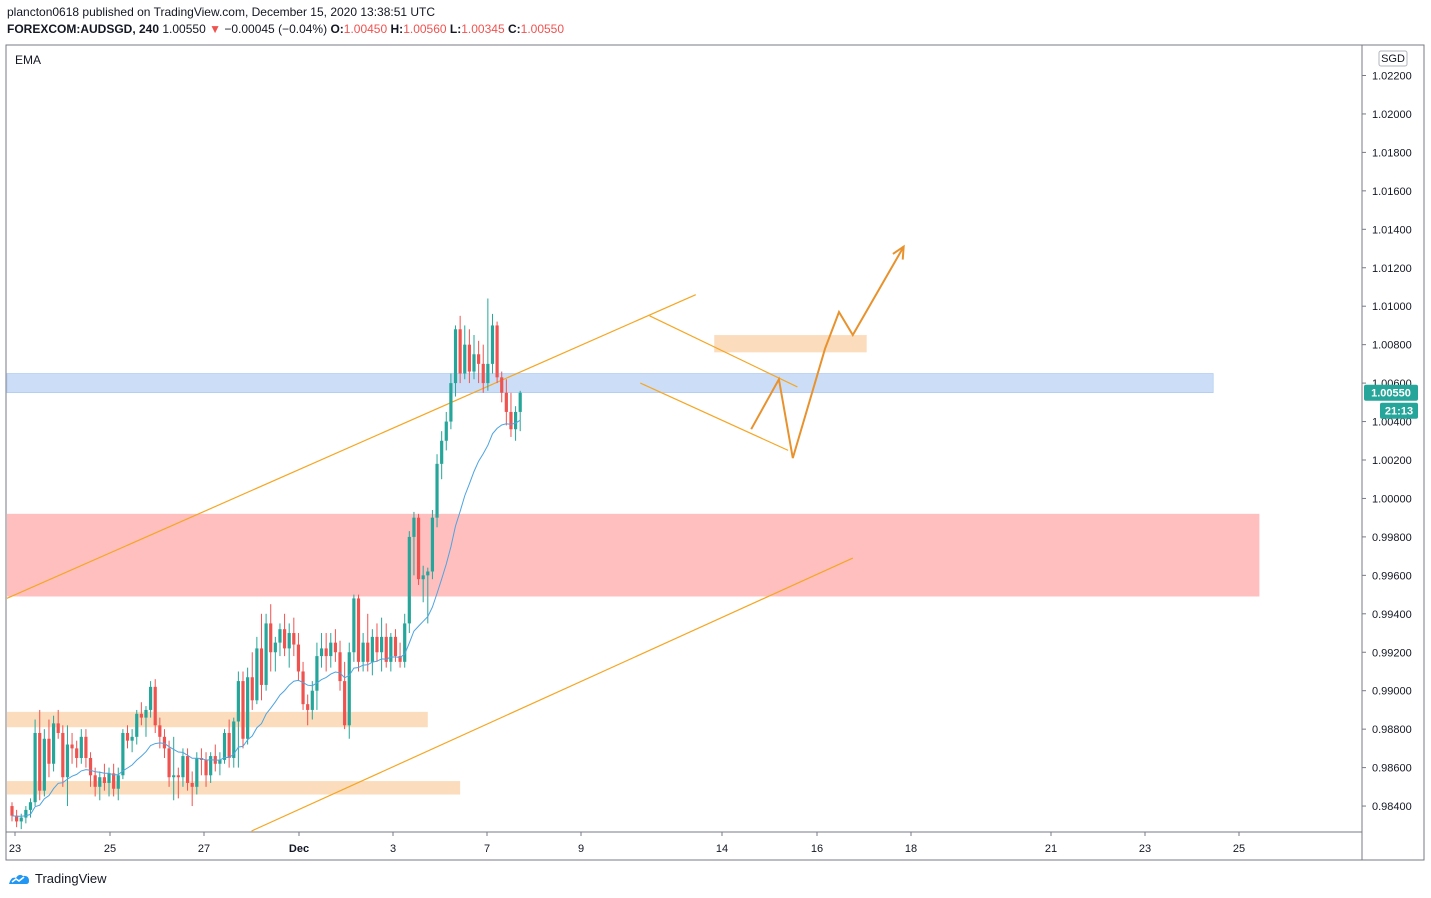 Image resolution: width=1431 pixels, height=898 pixels. I want to click on arrow-head-icon, so click(898, 252).